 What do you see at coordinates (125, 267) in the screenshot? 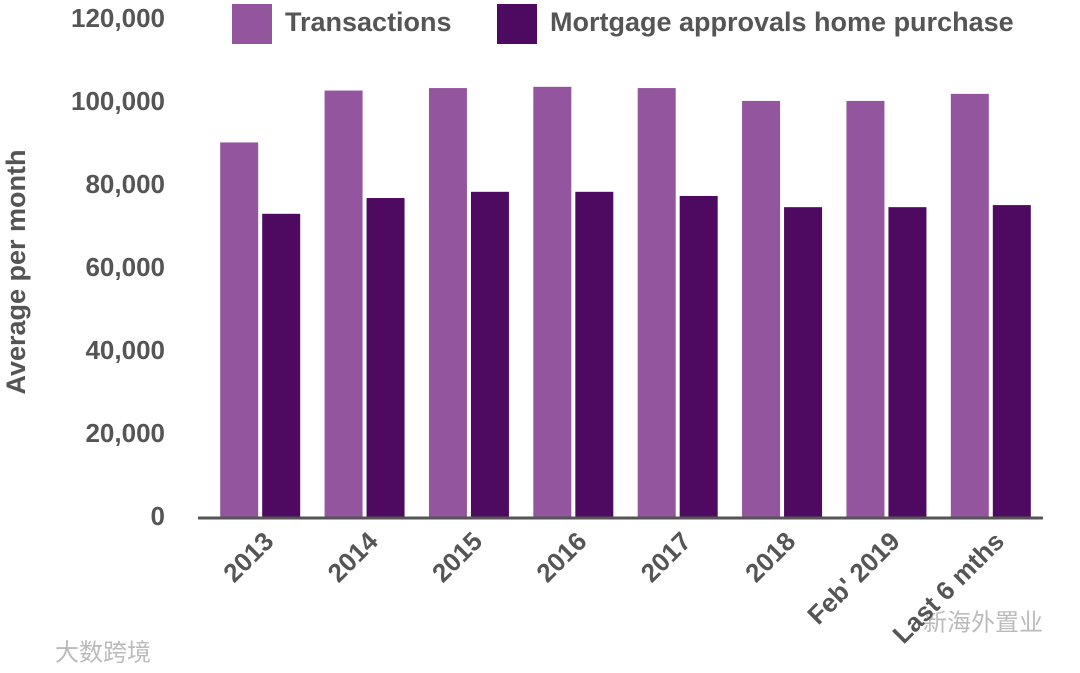
I see `y-tick-label: 60,000` at bounding box center [125, 267].